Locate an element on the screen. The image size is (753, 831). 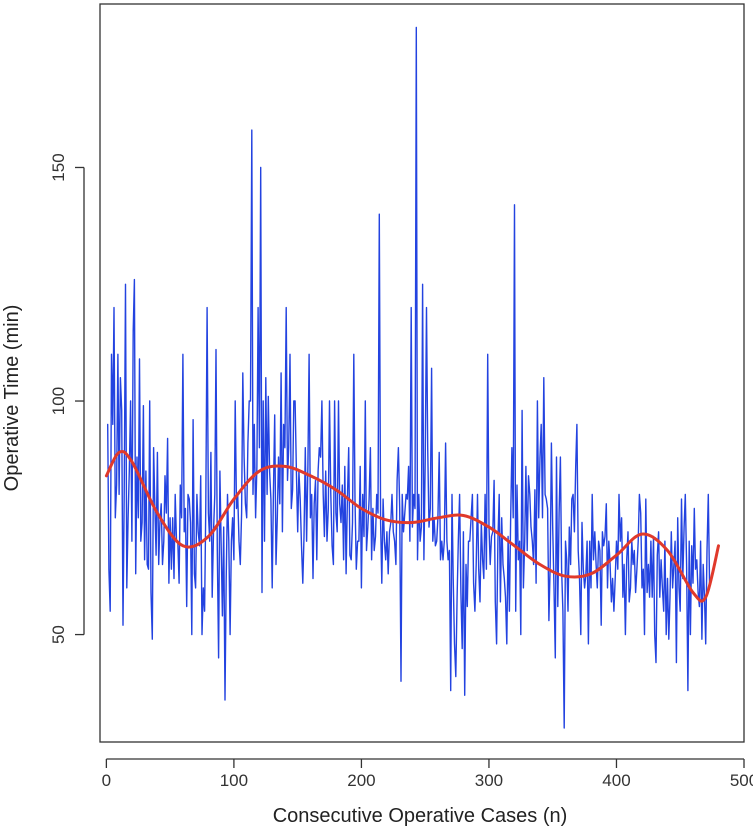
y-axis: 50 100 150 is located at coordinates (67, 398).